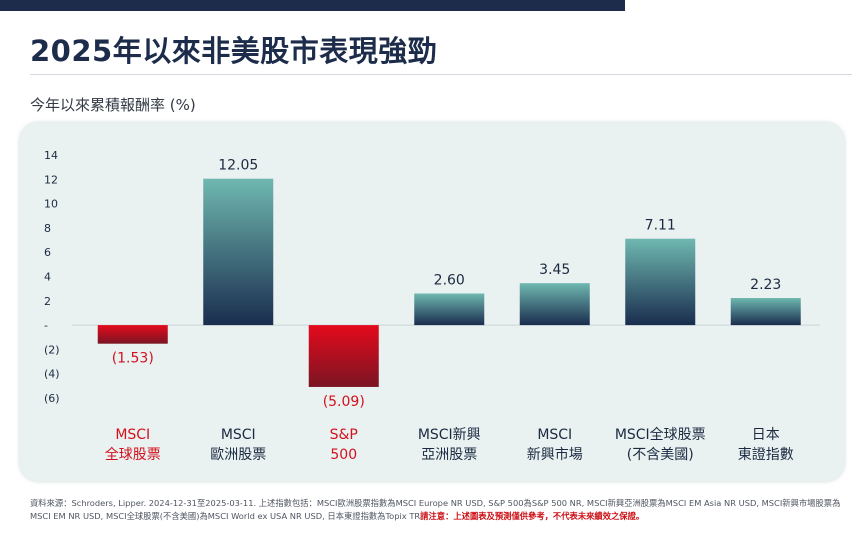  I want to click on category-label-line: 日本, so click(766, 435).